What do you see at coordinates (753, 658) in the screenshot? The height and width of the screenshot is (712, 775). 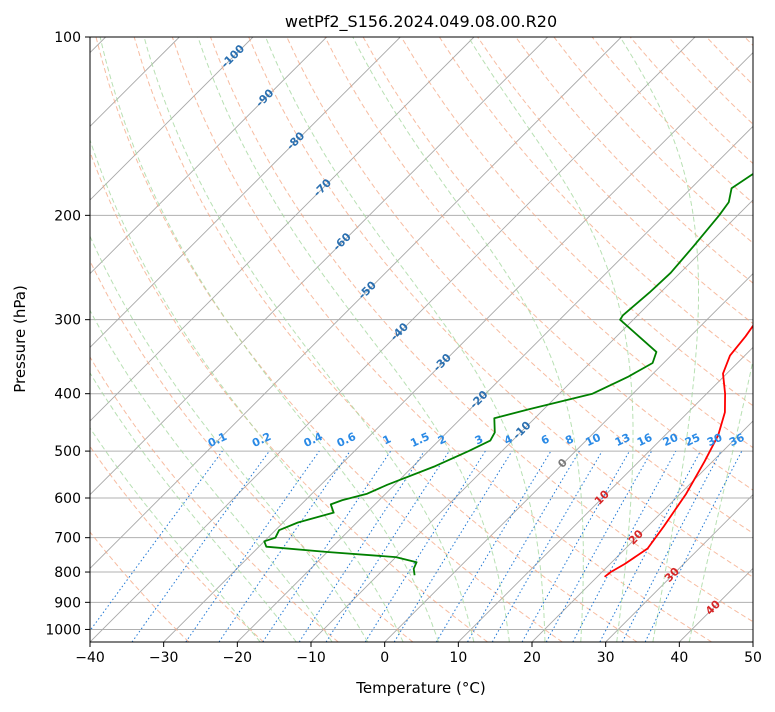 I see `x-tick-label: 50` at bounding box center [753, 658].